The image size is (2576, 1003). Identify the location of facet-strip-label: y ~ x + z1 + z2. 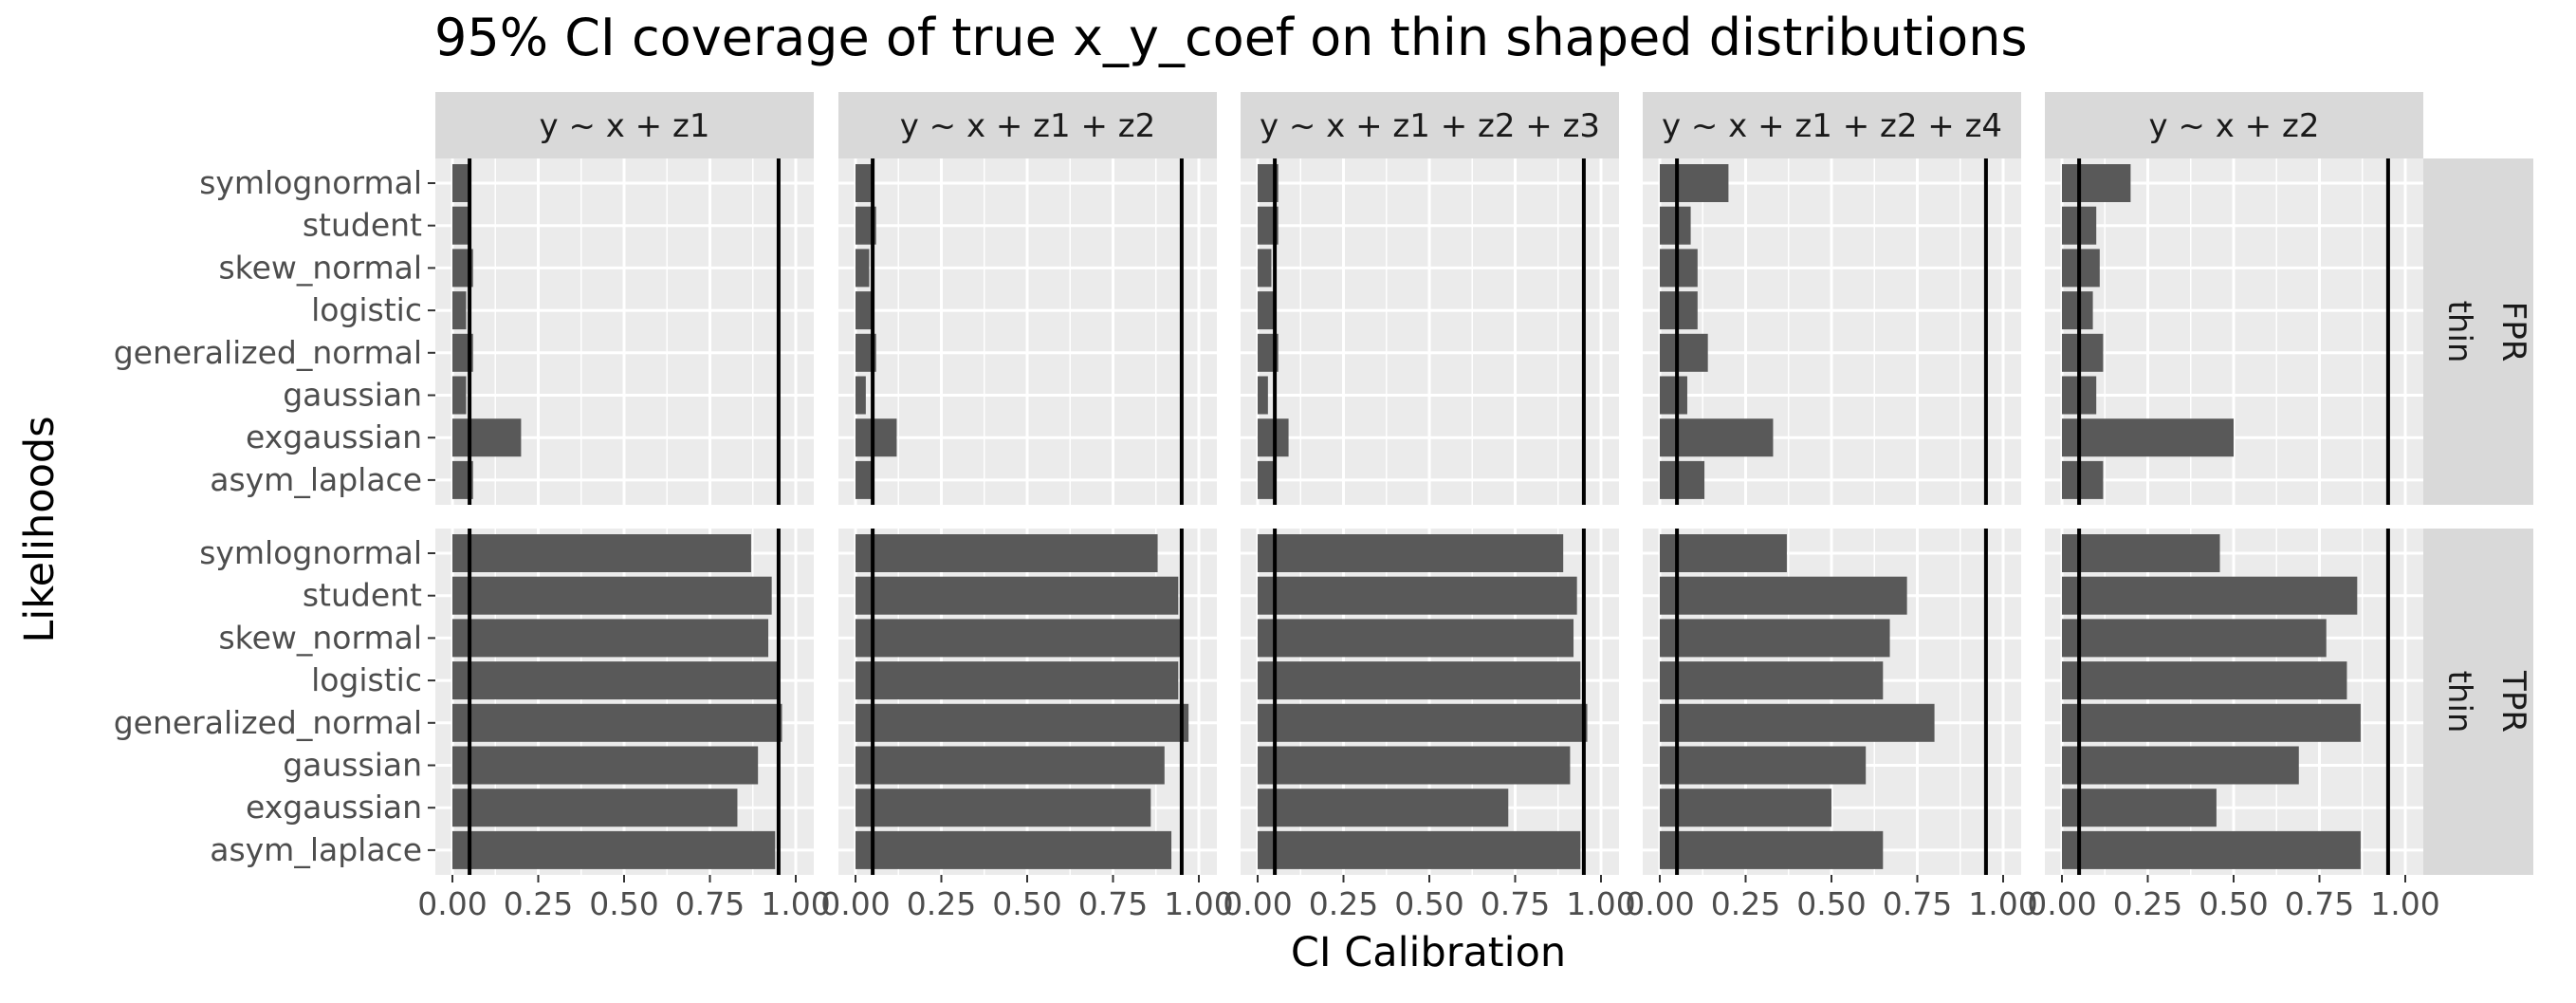
(1028, 126).